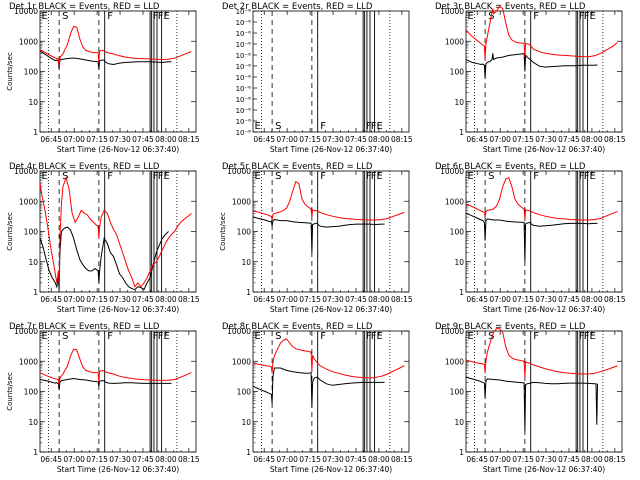  Describe the element at coordinates (471, 336) in the screenshot. I see `time-marker-letter: E` at that location.